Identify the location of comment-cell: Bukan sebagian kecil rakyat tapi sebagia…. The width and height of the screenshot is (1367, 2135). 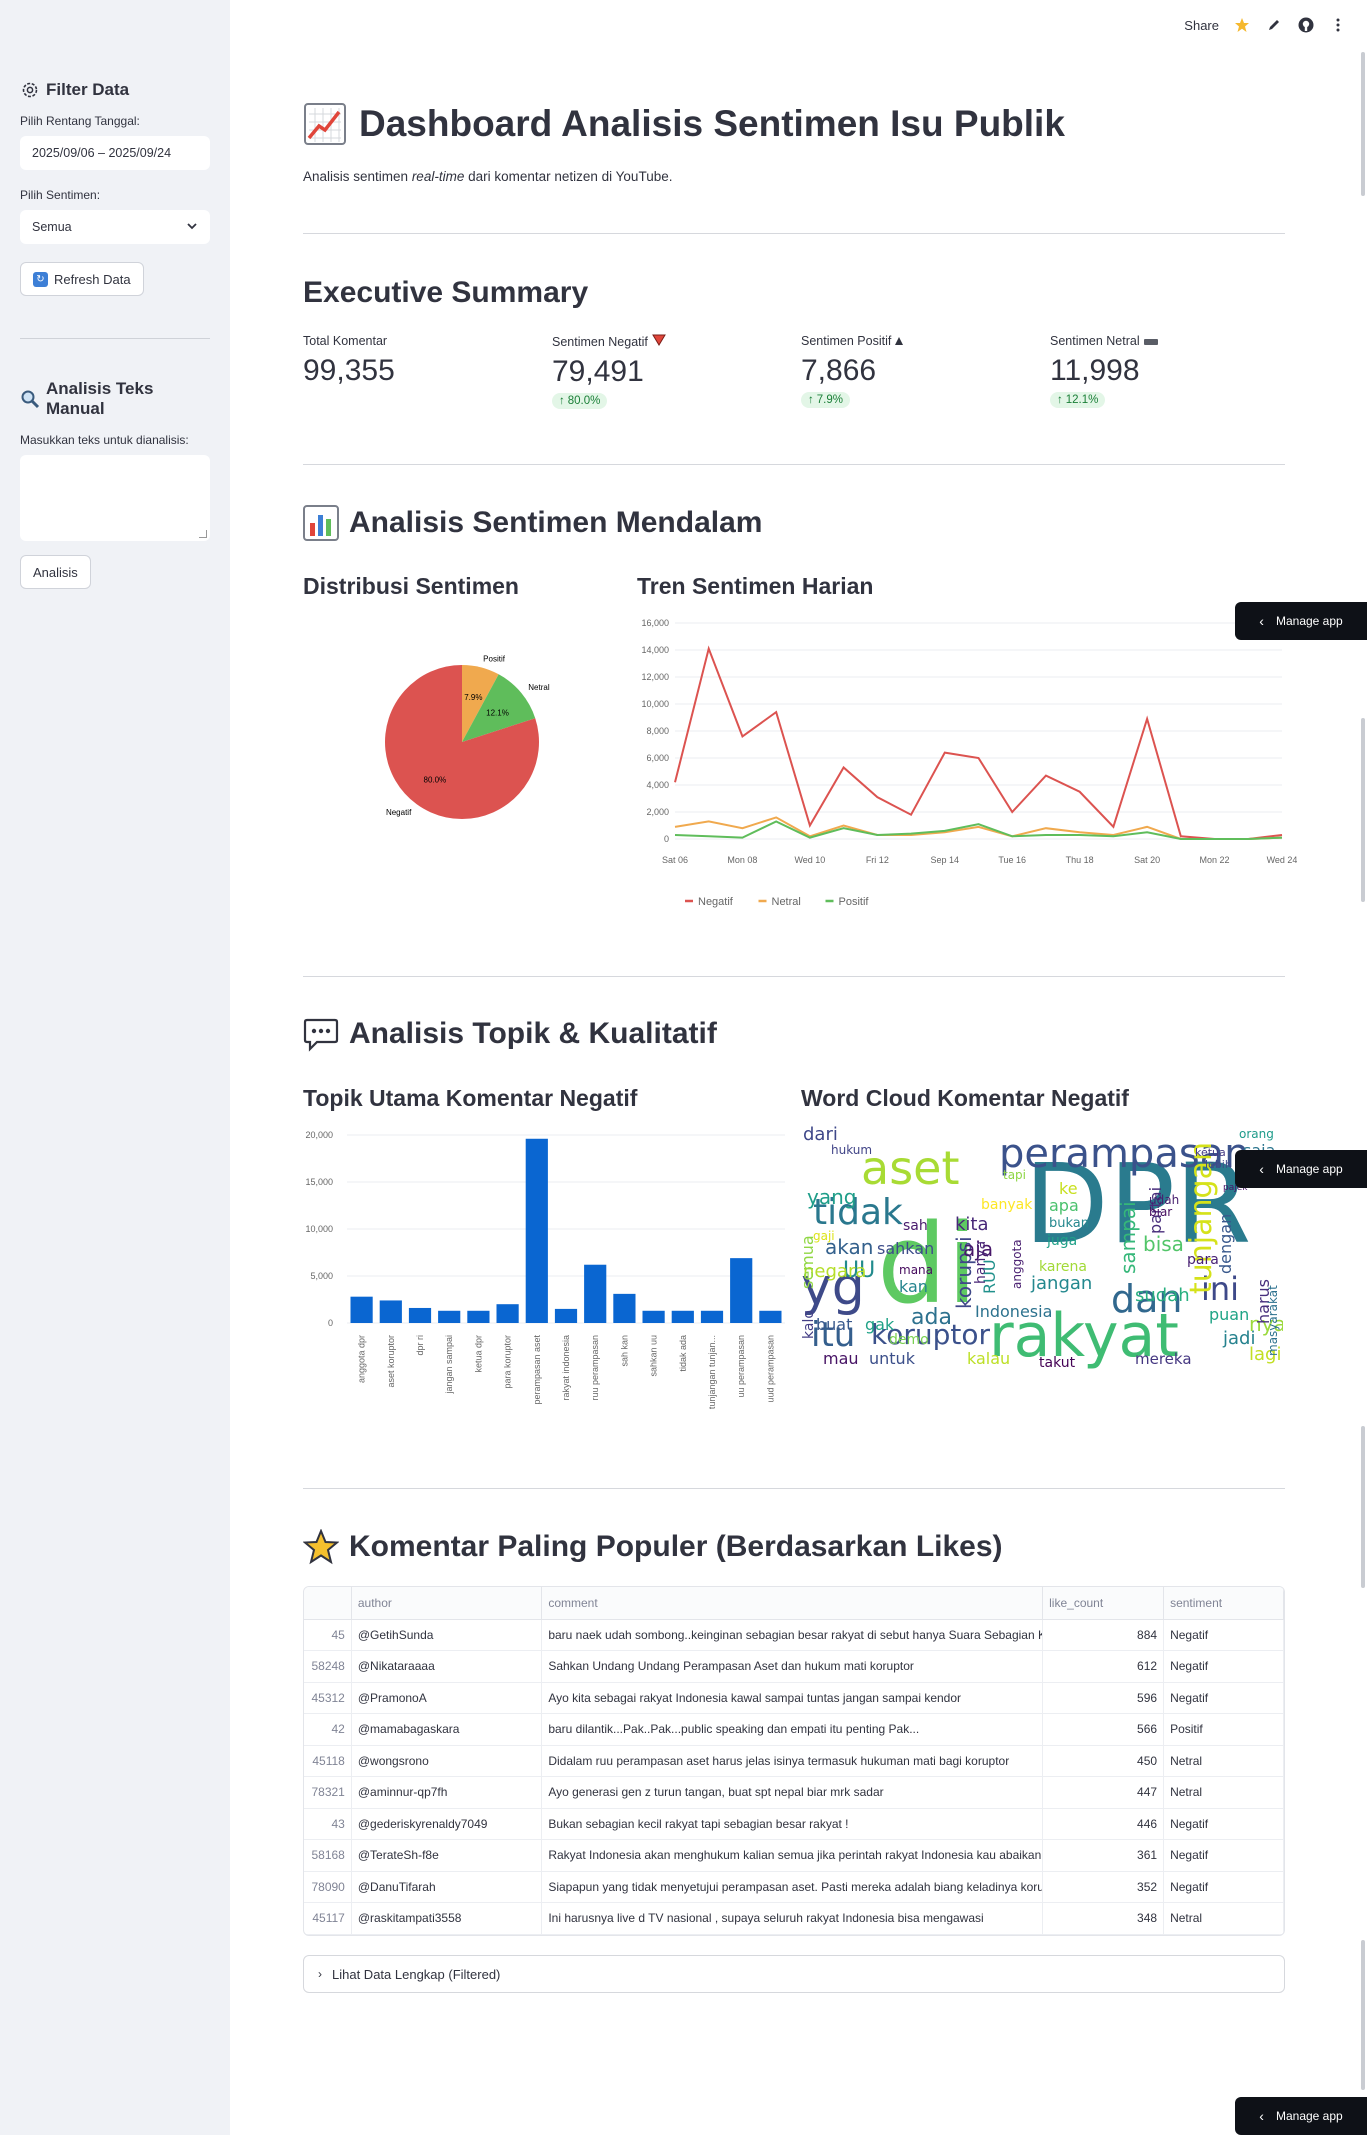
(792, 1824).